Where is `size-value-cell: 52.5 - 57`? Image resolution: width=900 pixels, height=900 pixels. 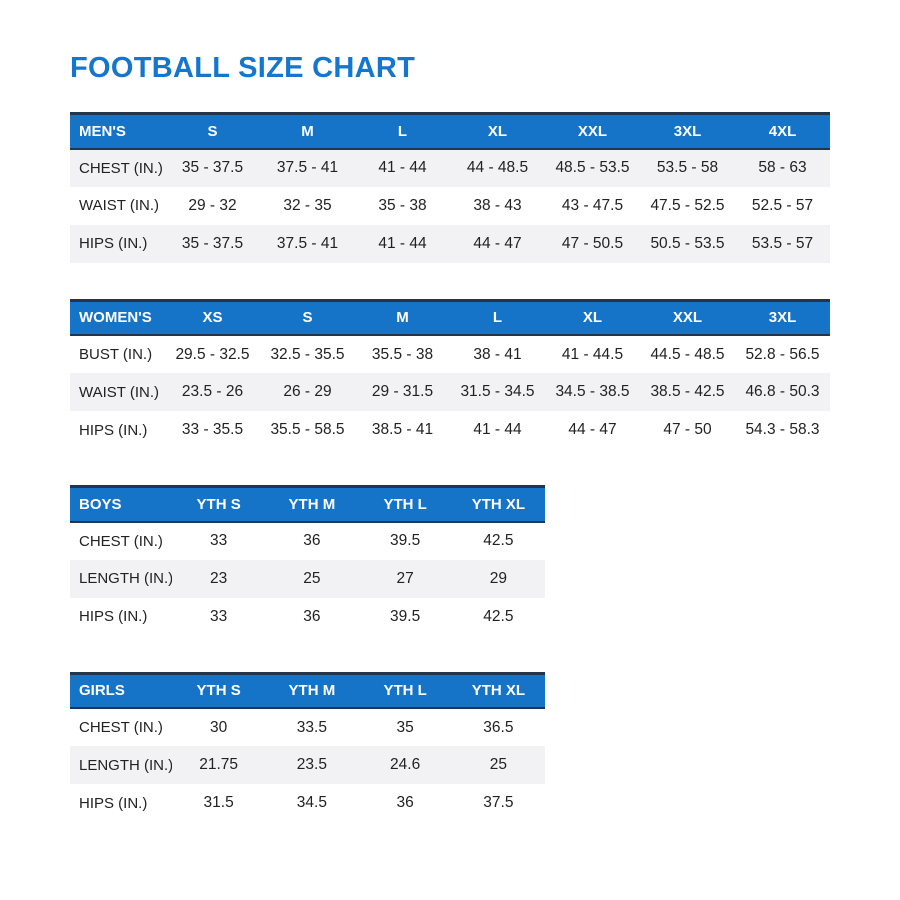
size-value-cell: 52.5 - 57 is located at coordinates (782, 205).